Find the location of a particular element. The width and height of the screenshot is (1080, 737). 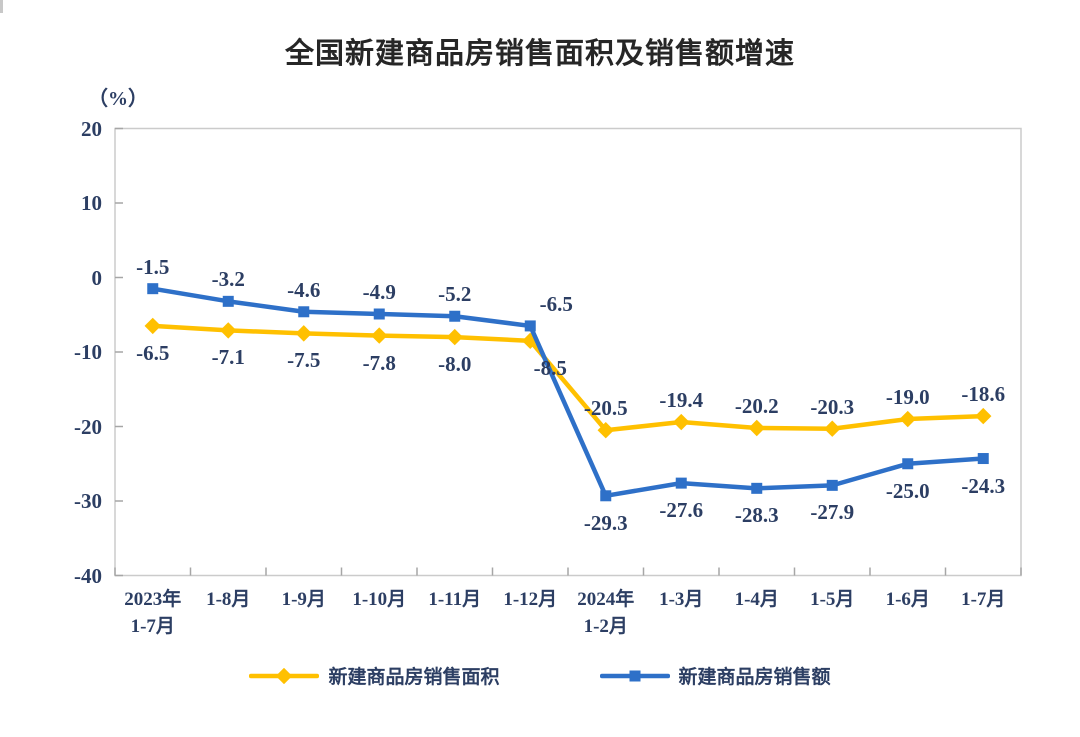

data-label: -20.3 is located at coordinates (832, 406).